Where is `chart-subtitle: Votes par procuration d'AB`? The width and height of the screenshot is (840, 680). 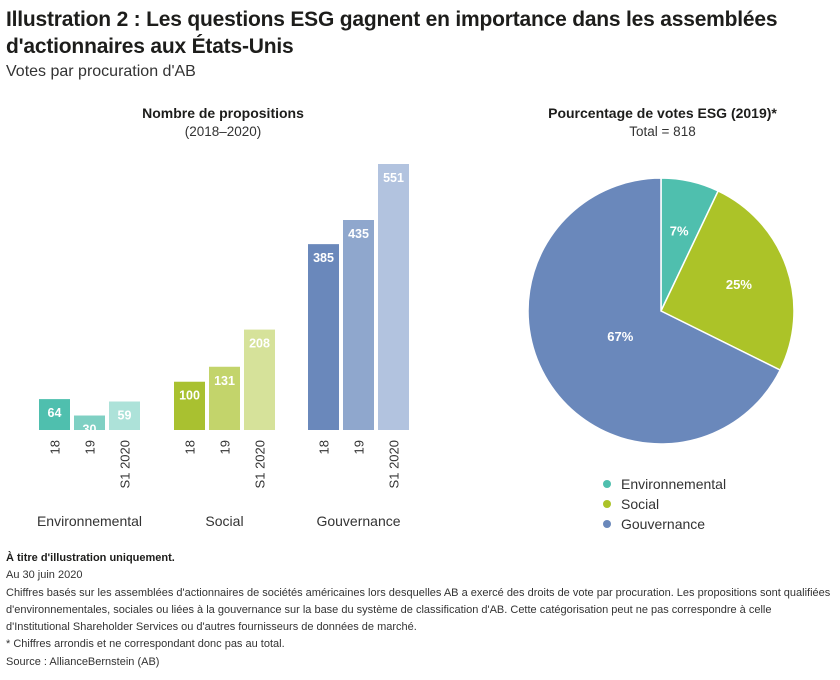 chart-subtitle: Votes par procuration d'AB is located at coordinates (101, 71).